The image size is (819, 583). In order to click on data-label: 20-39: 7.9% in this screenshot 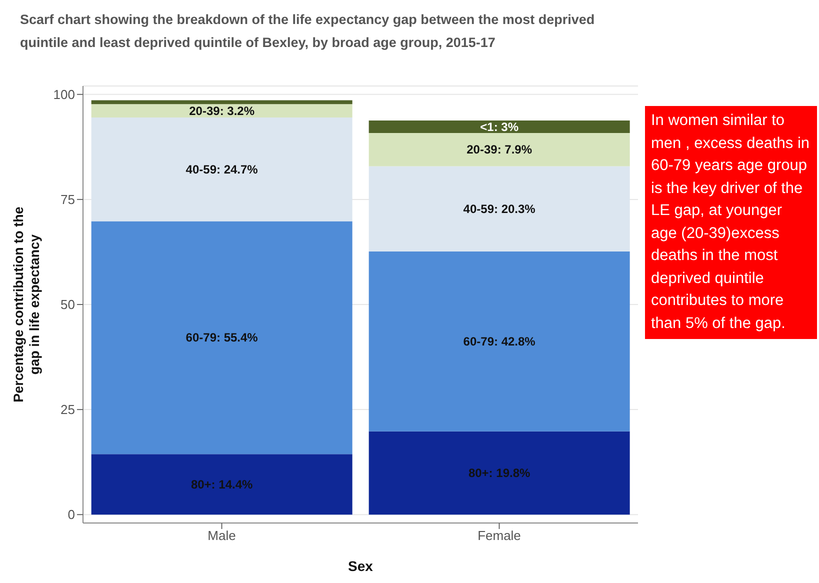, I will do `click(499, 149)`.